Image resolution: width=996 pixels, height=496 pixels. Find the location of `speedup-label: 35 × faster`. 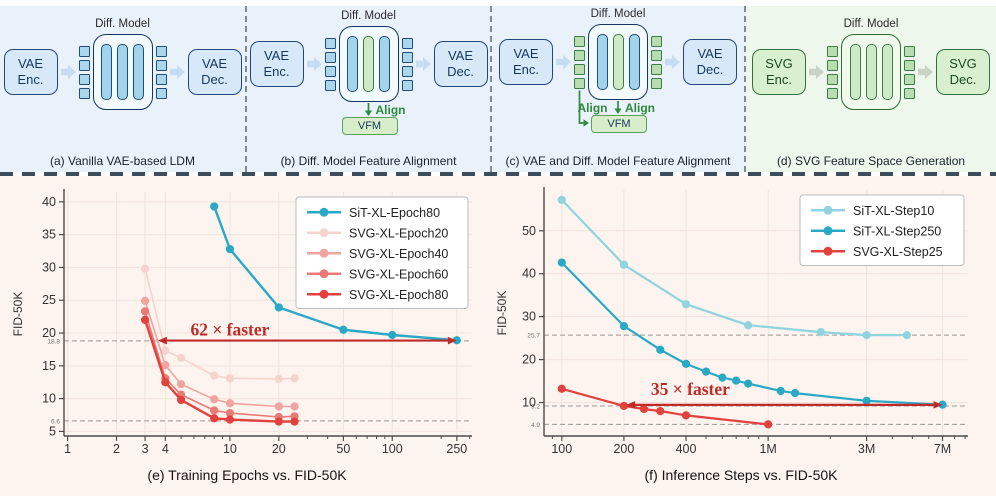

speedup-label: 35 × faster is located at coordinates (690, 389).